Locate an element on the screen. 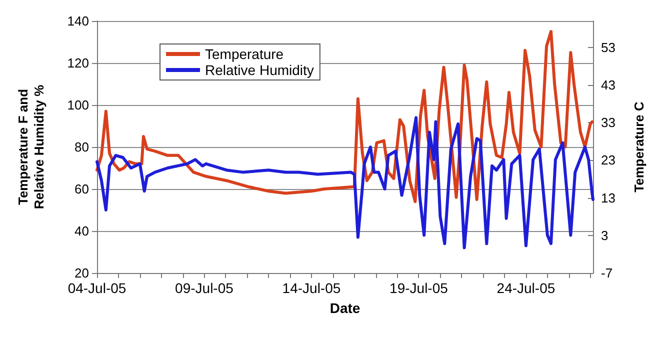 Image resolution: width=655 pixels, height=338 pixels. x-tick-label: 09-Jul-05 is located at coordinates (204, 288).